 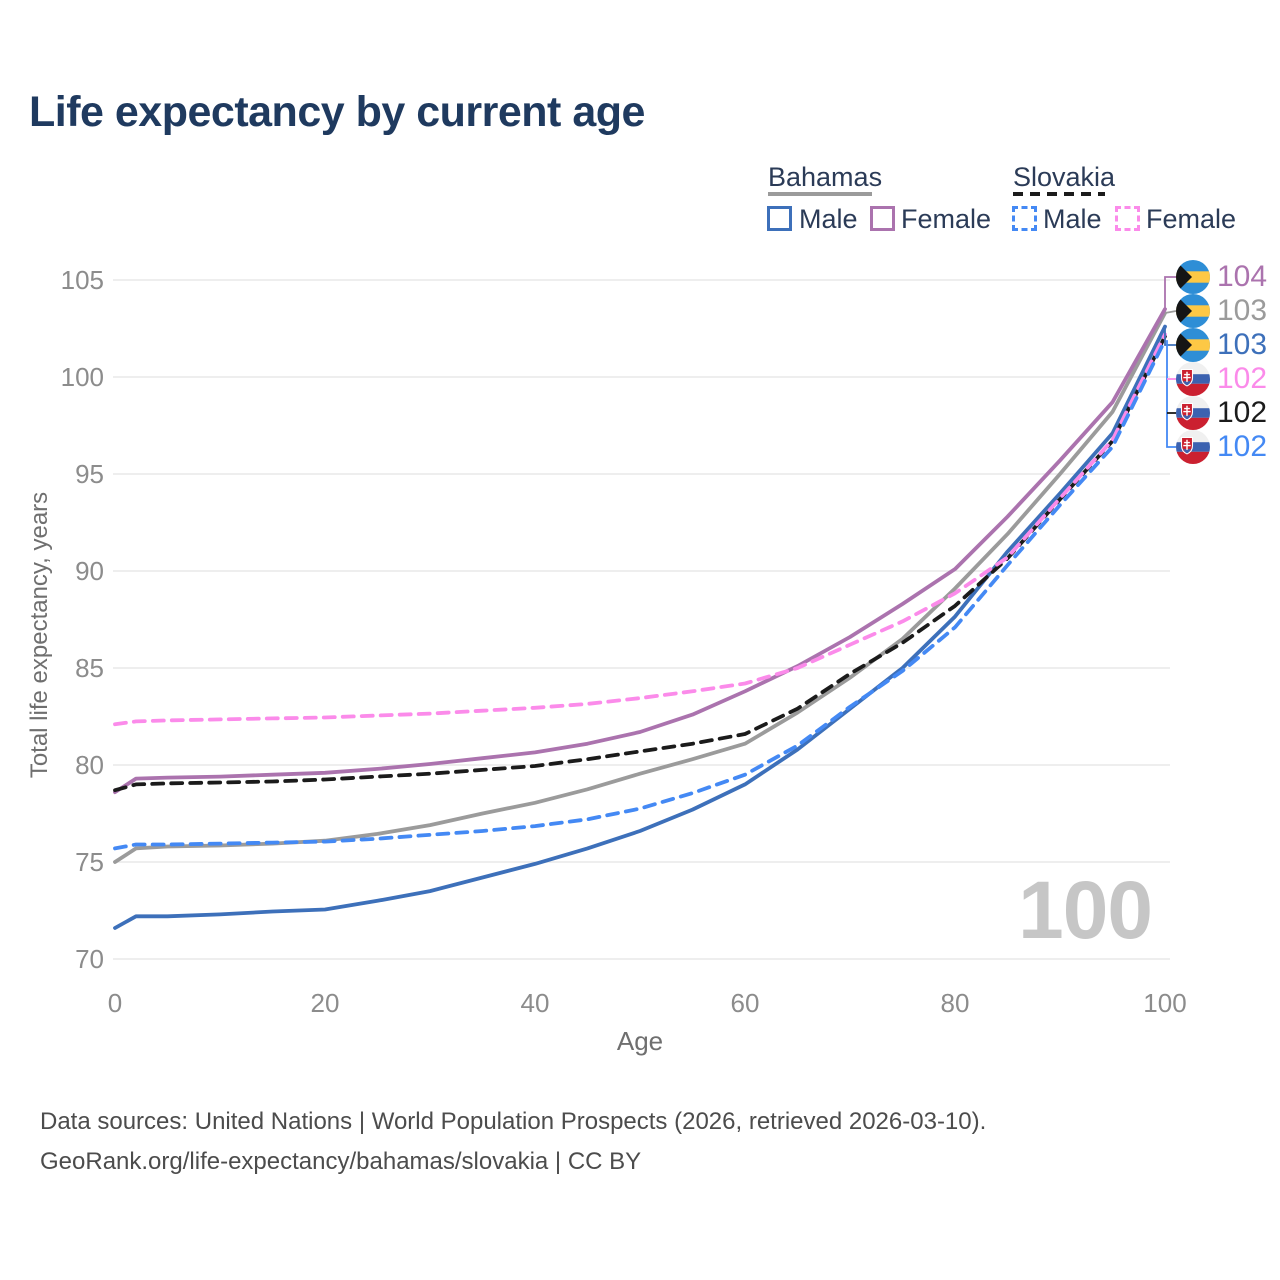 I want to click on x-tick-label: 80, so click(x=955, y=1003).